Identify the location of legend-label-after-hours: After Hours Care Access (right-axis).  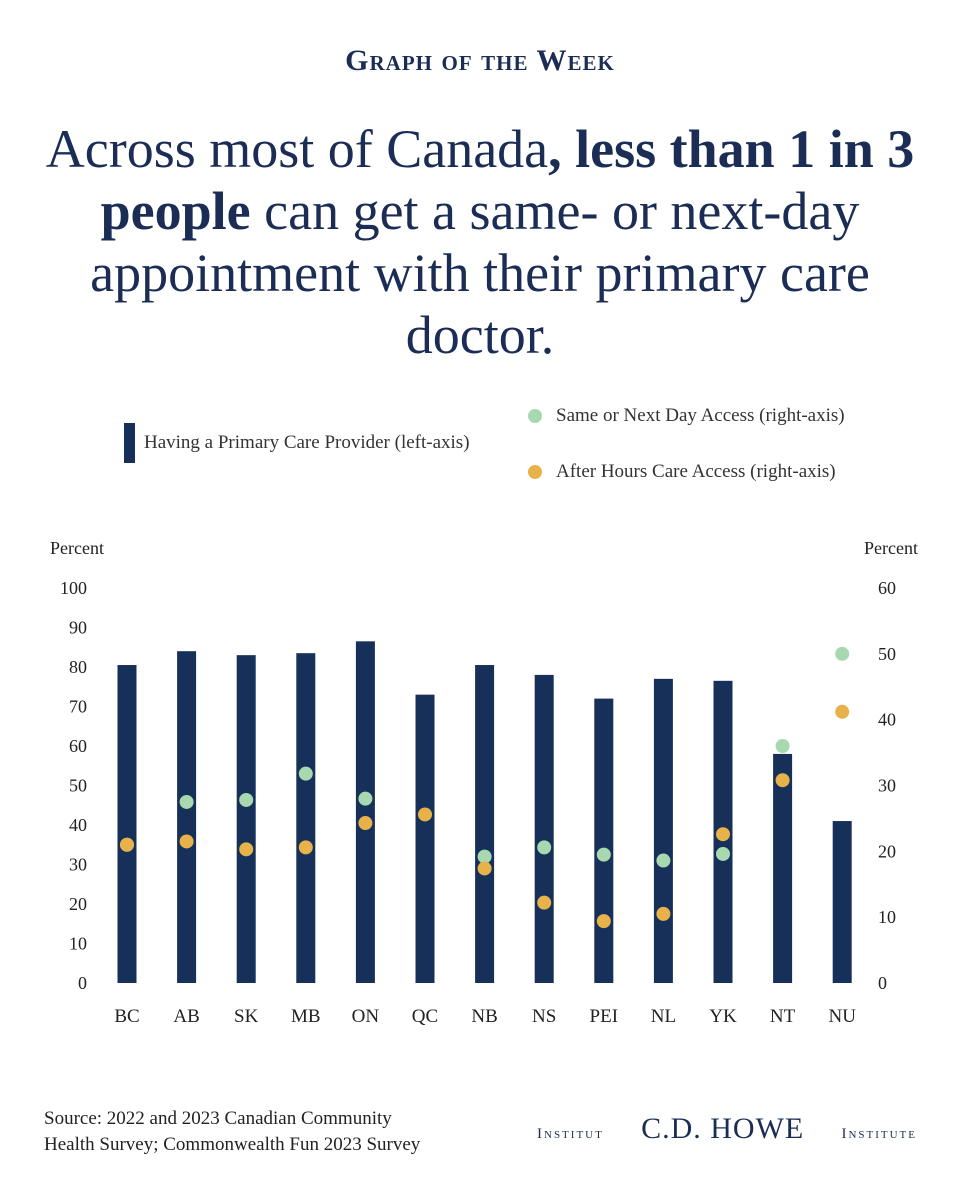
(696, 471).